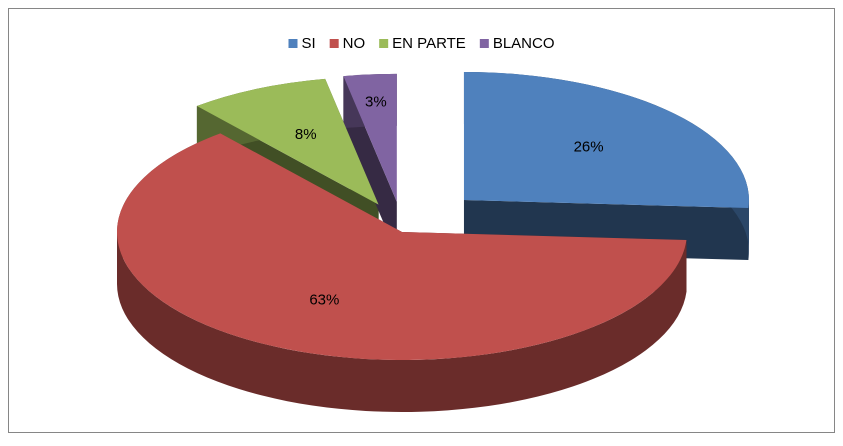  What do you see at coordinates (376, 101) in the screenshot?
I see `data-label: 3%` at bounding box center [376, 101].